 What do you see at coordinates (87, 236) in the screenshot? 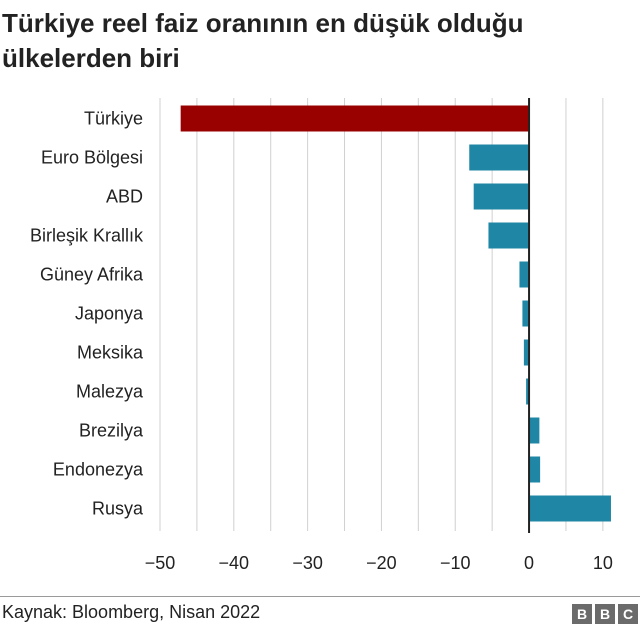
I see `category-label: Birleşik Krallık` at bounding box center [87, 236].